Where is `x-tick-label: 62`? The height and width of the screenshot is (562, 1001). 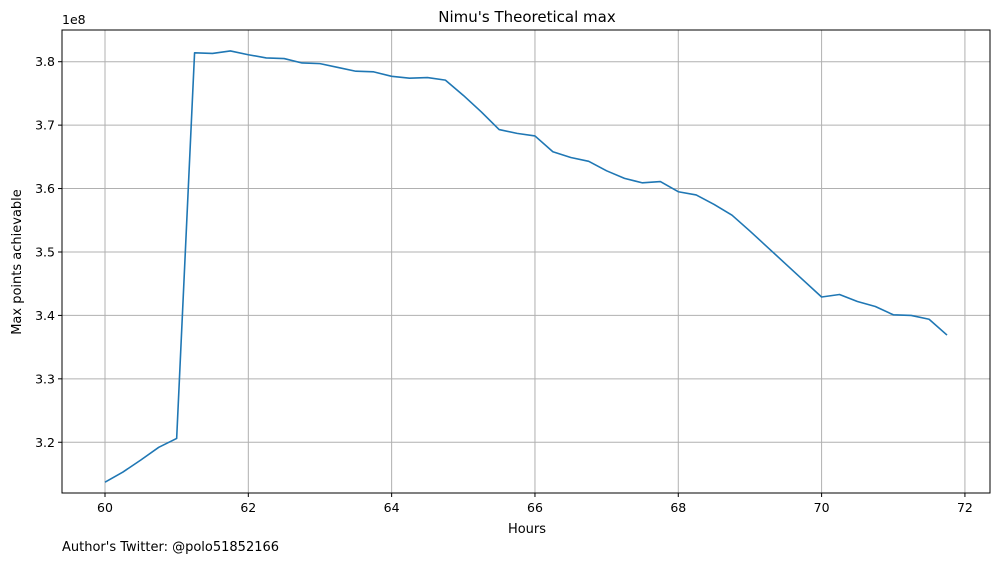
x-tick-label: 62 is located at coordinates (248, 507).